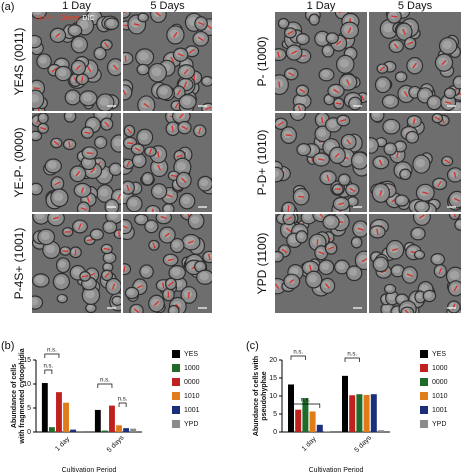 This screenshot has width=474, height=474. I want to click on x-tick-label: 5 days, so click(116, 444).